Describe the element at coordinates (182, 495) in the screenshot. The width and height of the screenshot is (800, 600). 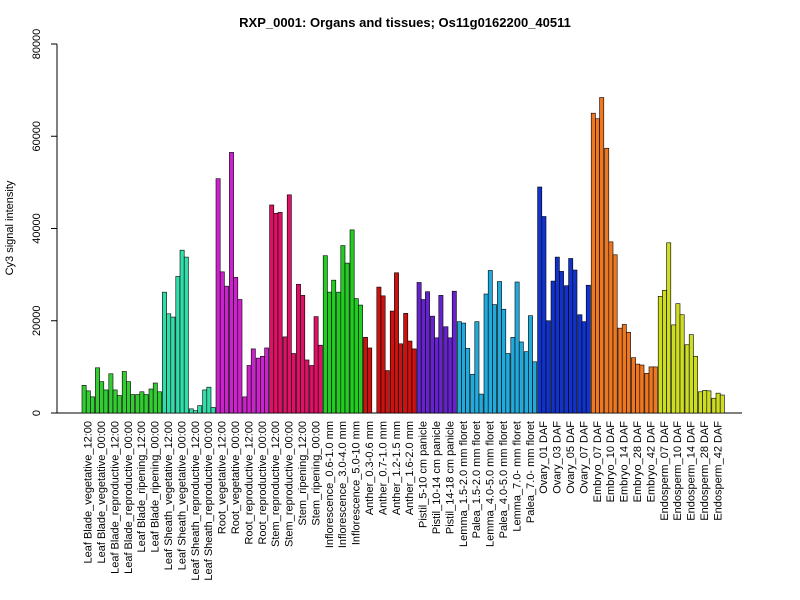
I see `category-label: Leaf Sheath_vegetative_00:00` at that location.